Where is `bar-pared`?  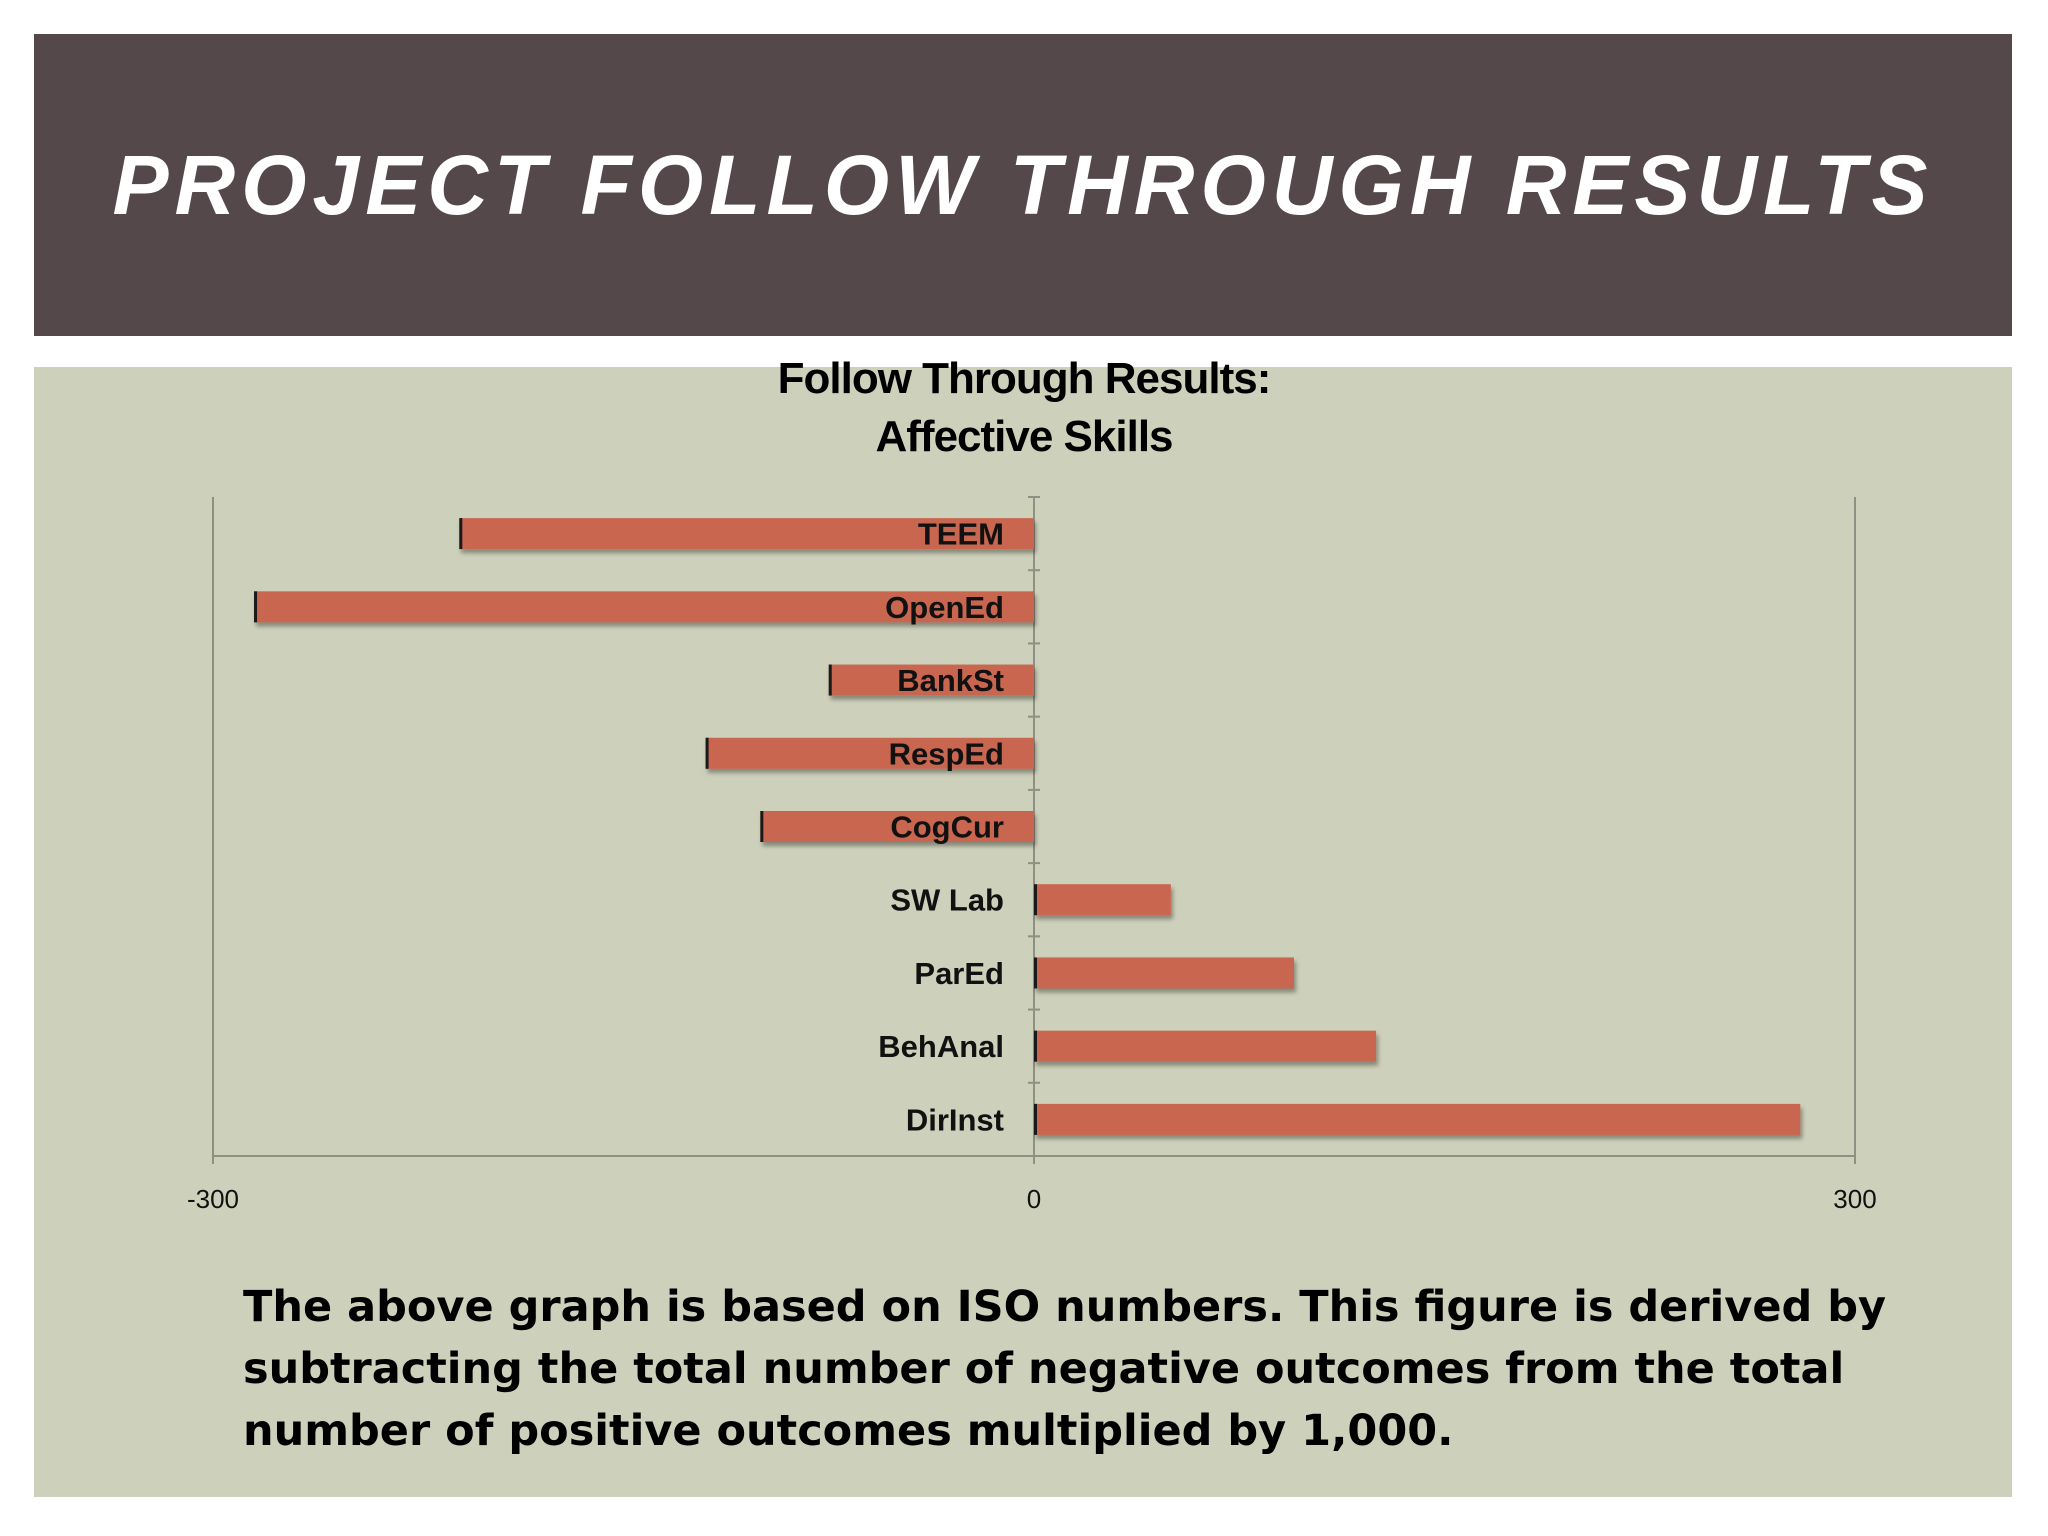 bar-pared is located at coordinates (1164, 973).